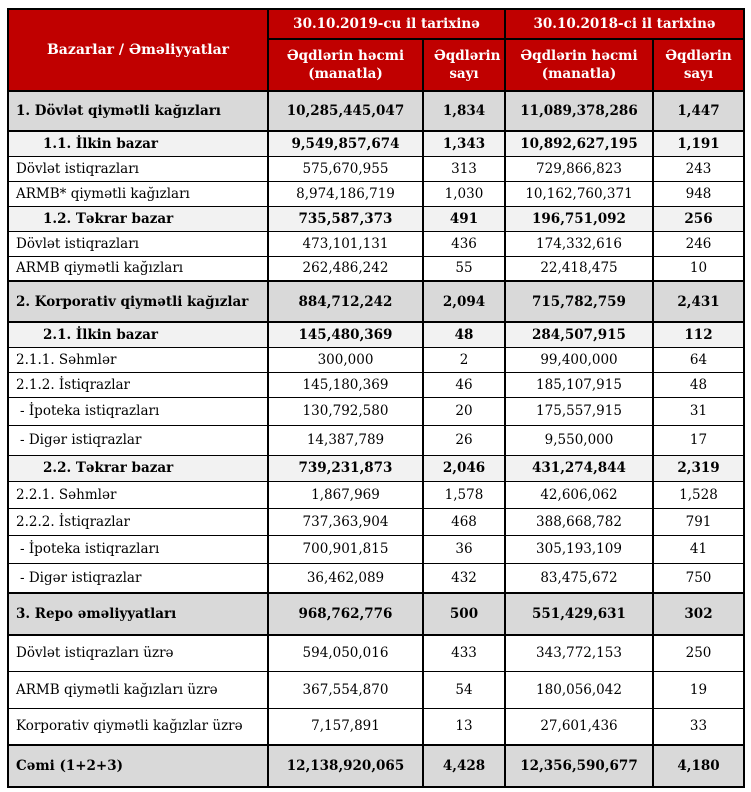 This screenshot has height=792, width=751. What do you see at coordinates (464, 521) in the screenshot?
I see `row-value: 468` at bounding box center [464, 521].